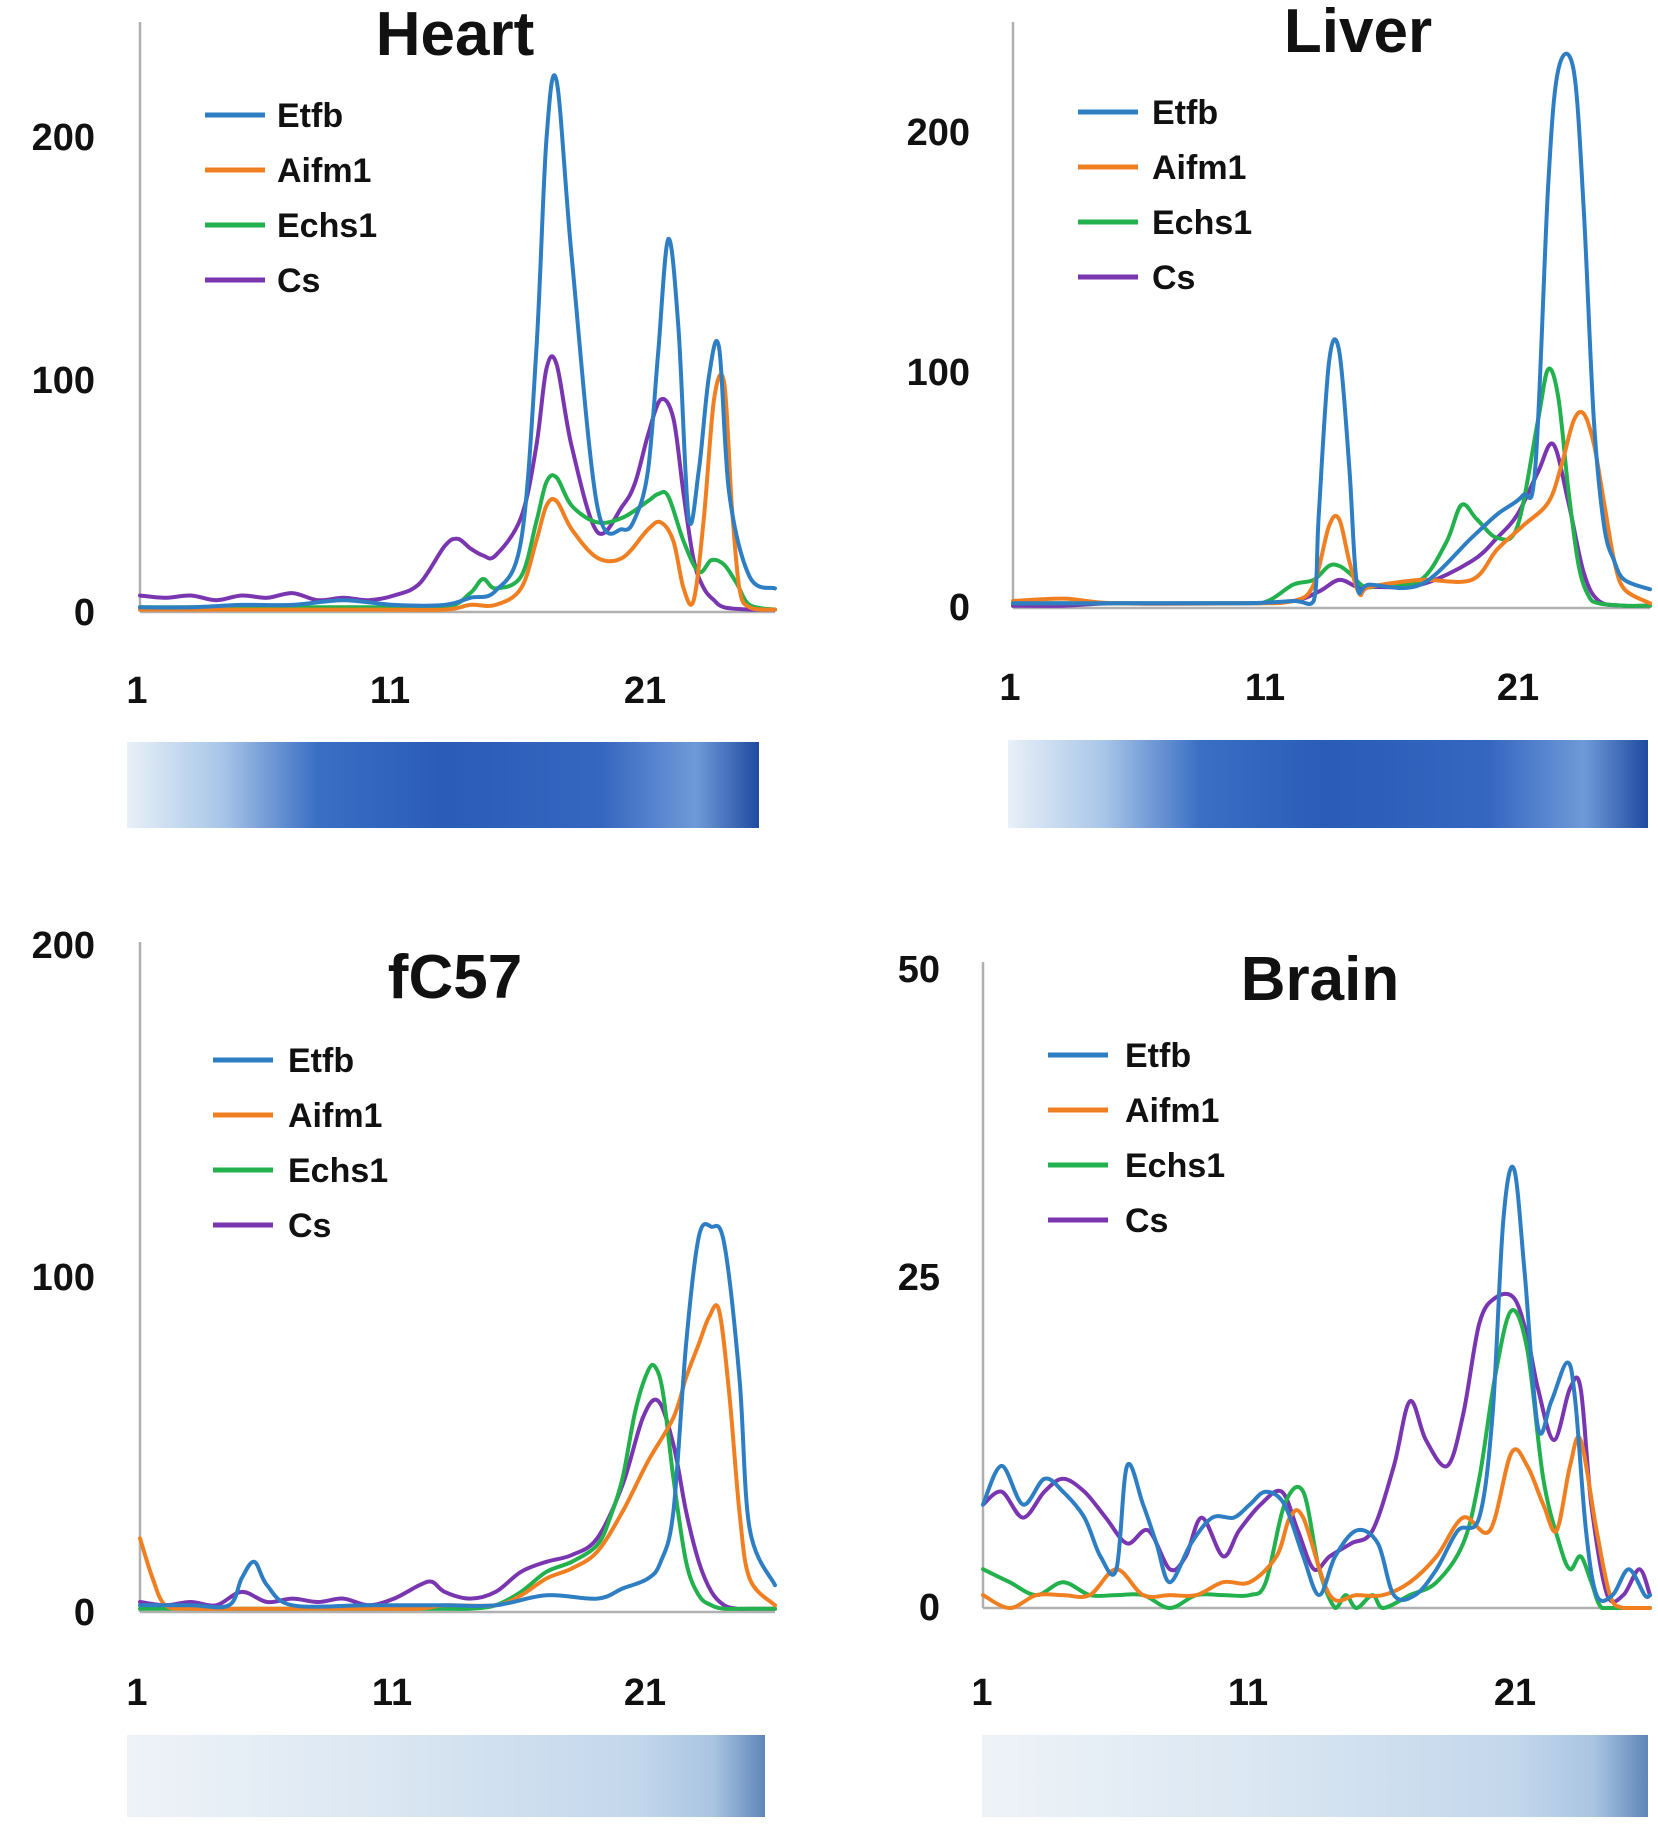 The width and height of the screenshot is (1658, 1827). What do you see at coordinates (1320, 979) in the screenshot?
I see `chart-title: Brain` at bounding box center [1320, 979].